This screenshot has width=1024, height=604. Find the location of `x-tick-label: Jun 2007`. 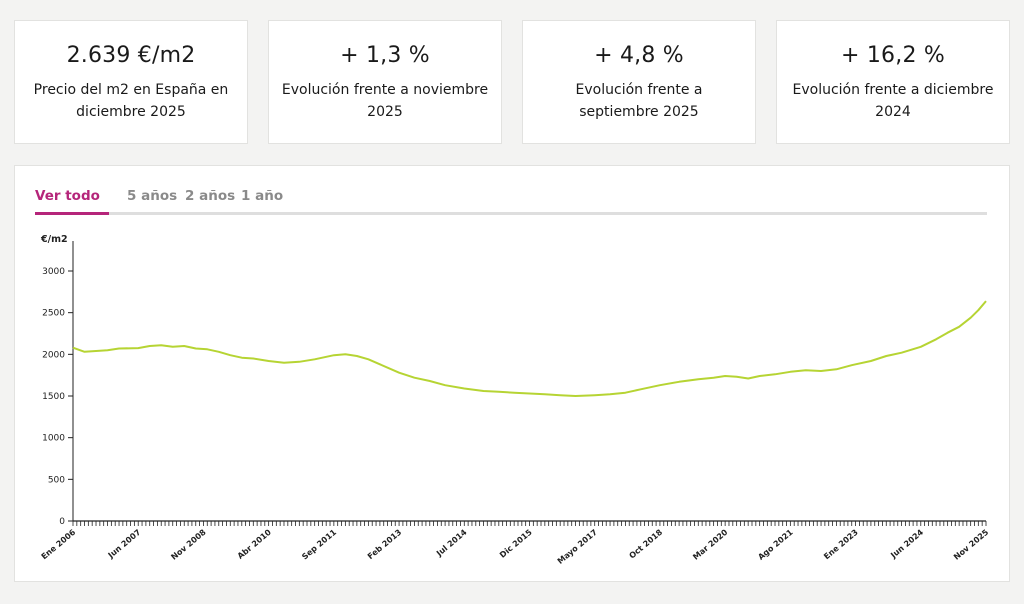

x-tick-label: Jun 2007 is located at coordinates (124, 544).